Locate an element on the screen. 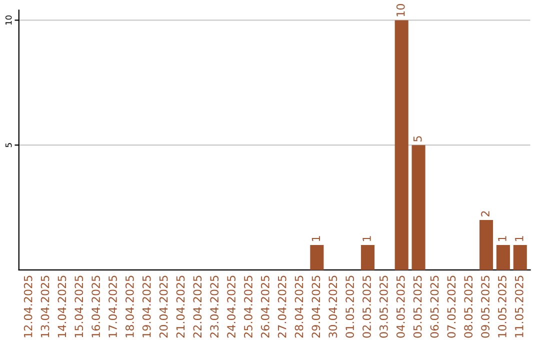 The image size is (540, 340). x-tick-label: 02.05.2025 is located at coordinates (366, 307).